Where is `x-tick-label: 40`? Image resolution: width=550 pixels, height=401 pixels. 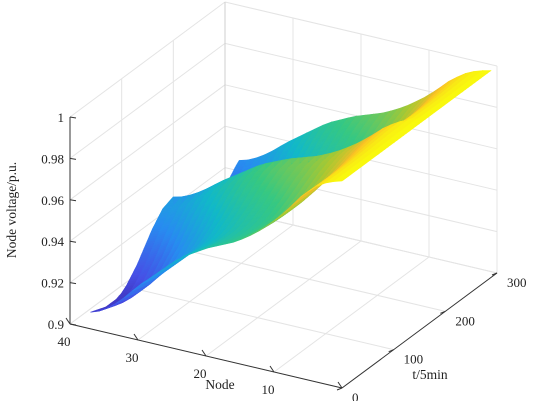
x-tick-label: 40 is located at coordinates (64, 341).